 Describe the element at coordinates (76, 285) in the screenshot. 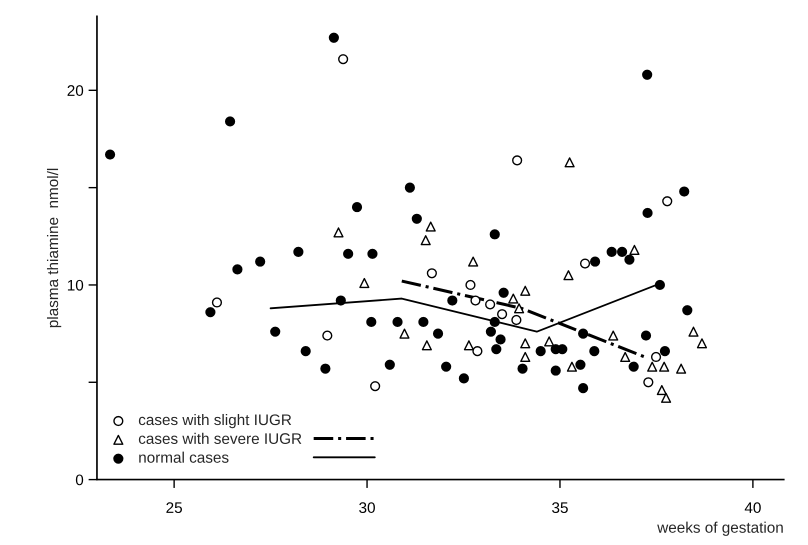

I see `y-tick-label: 10` at that location.